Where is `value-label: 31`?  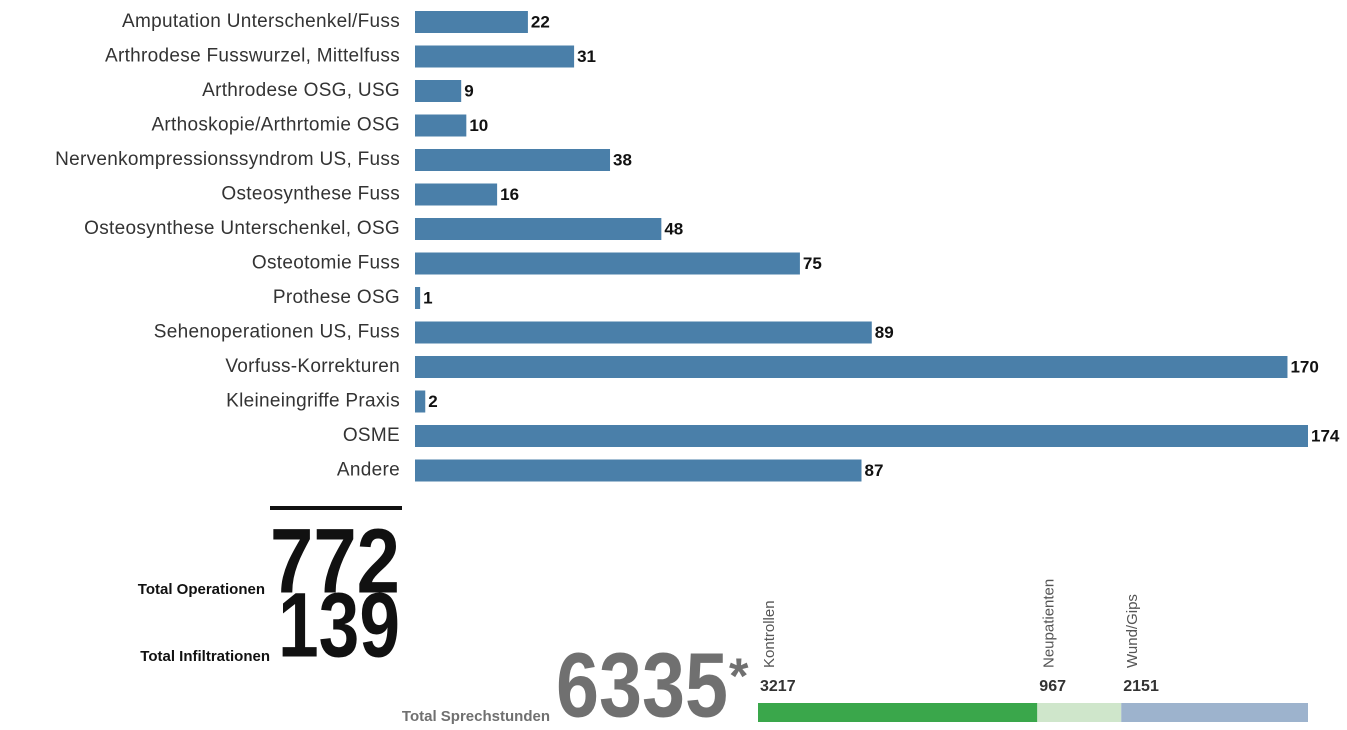
value-label: 31 is located at coordinates (586, 56).